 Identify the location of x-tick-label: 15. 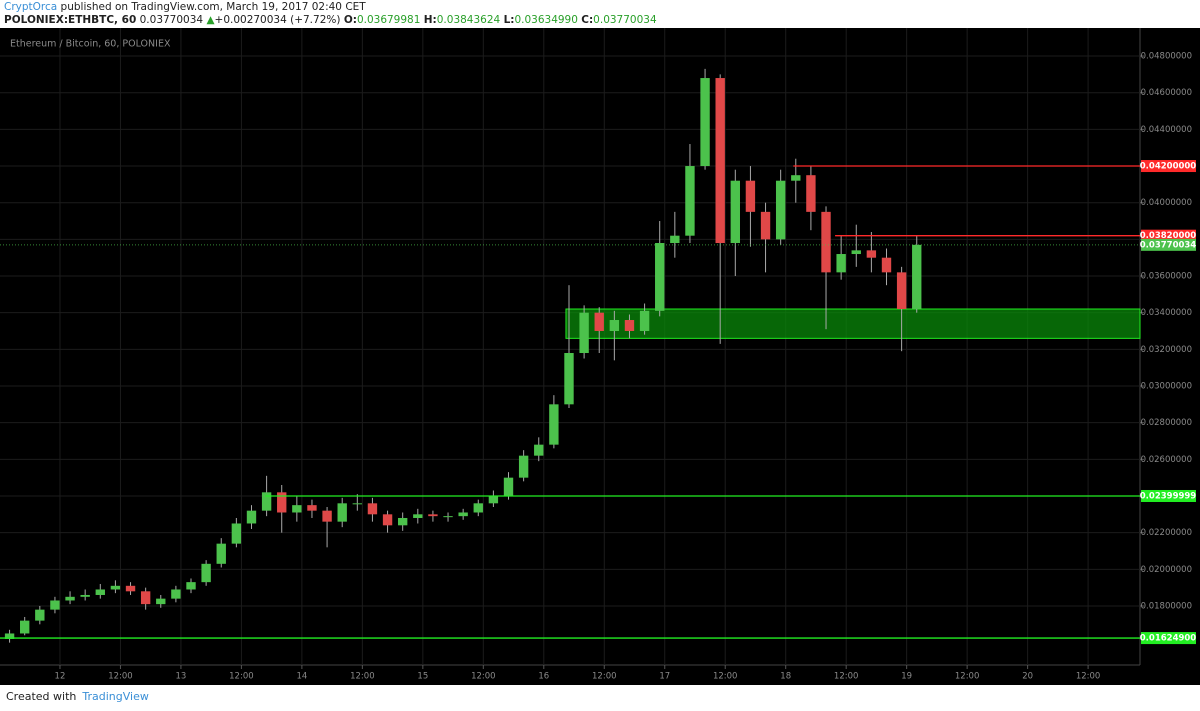
(422, 677).